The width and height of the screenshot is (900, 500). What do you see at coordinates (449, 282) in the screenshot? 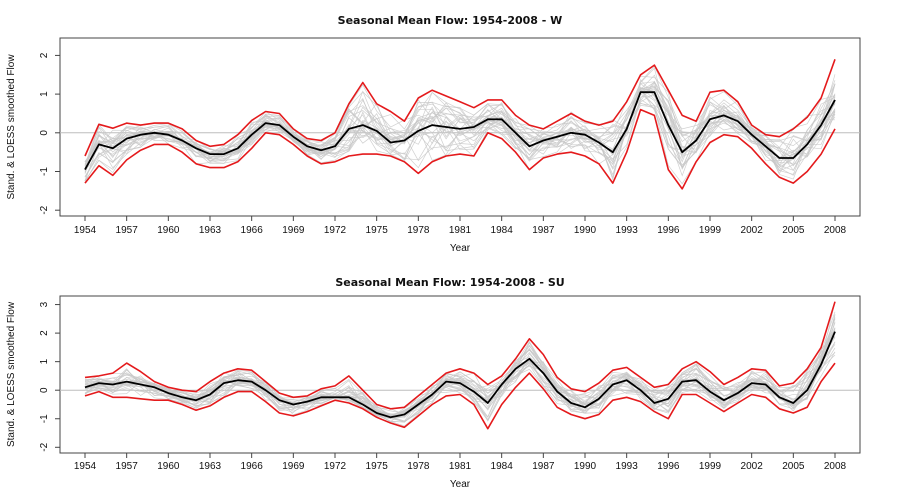
I see `chart-title: Seasonal Mean Flow: 1954-2008 - SU` at bounding box center [449, 282].